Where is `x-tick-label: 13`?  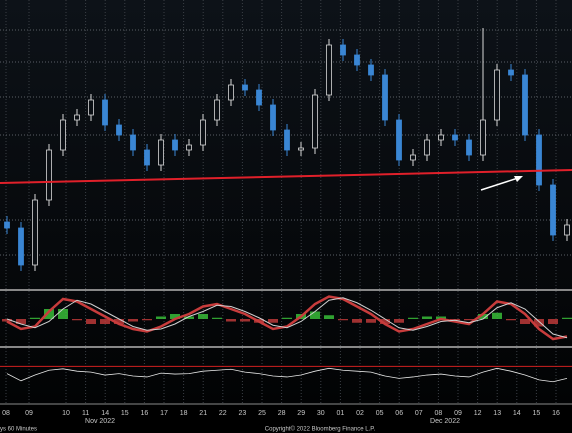 x-tick-label: 13 is located at coordinates (497, 413).